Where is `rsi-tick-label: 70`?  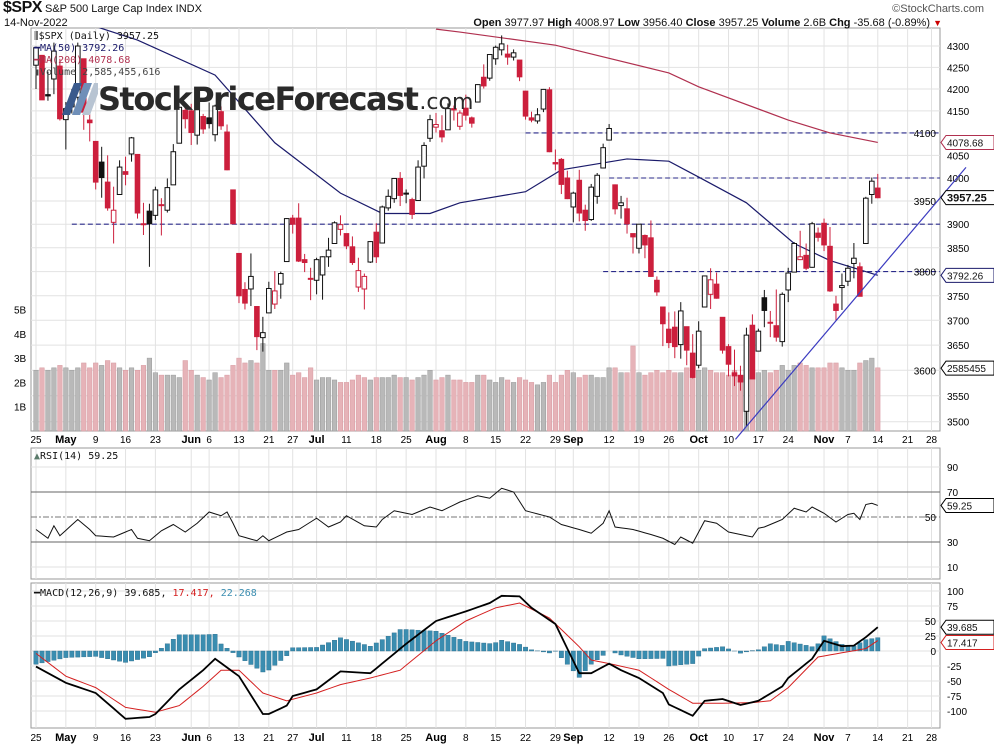
rsi-tick-label: 70 is located at coordinates (953, 493).